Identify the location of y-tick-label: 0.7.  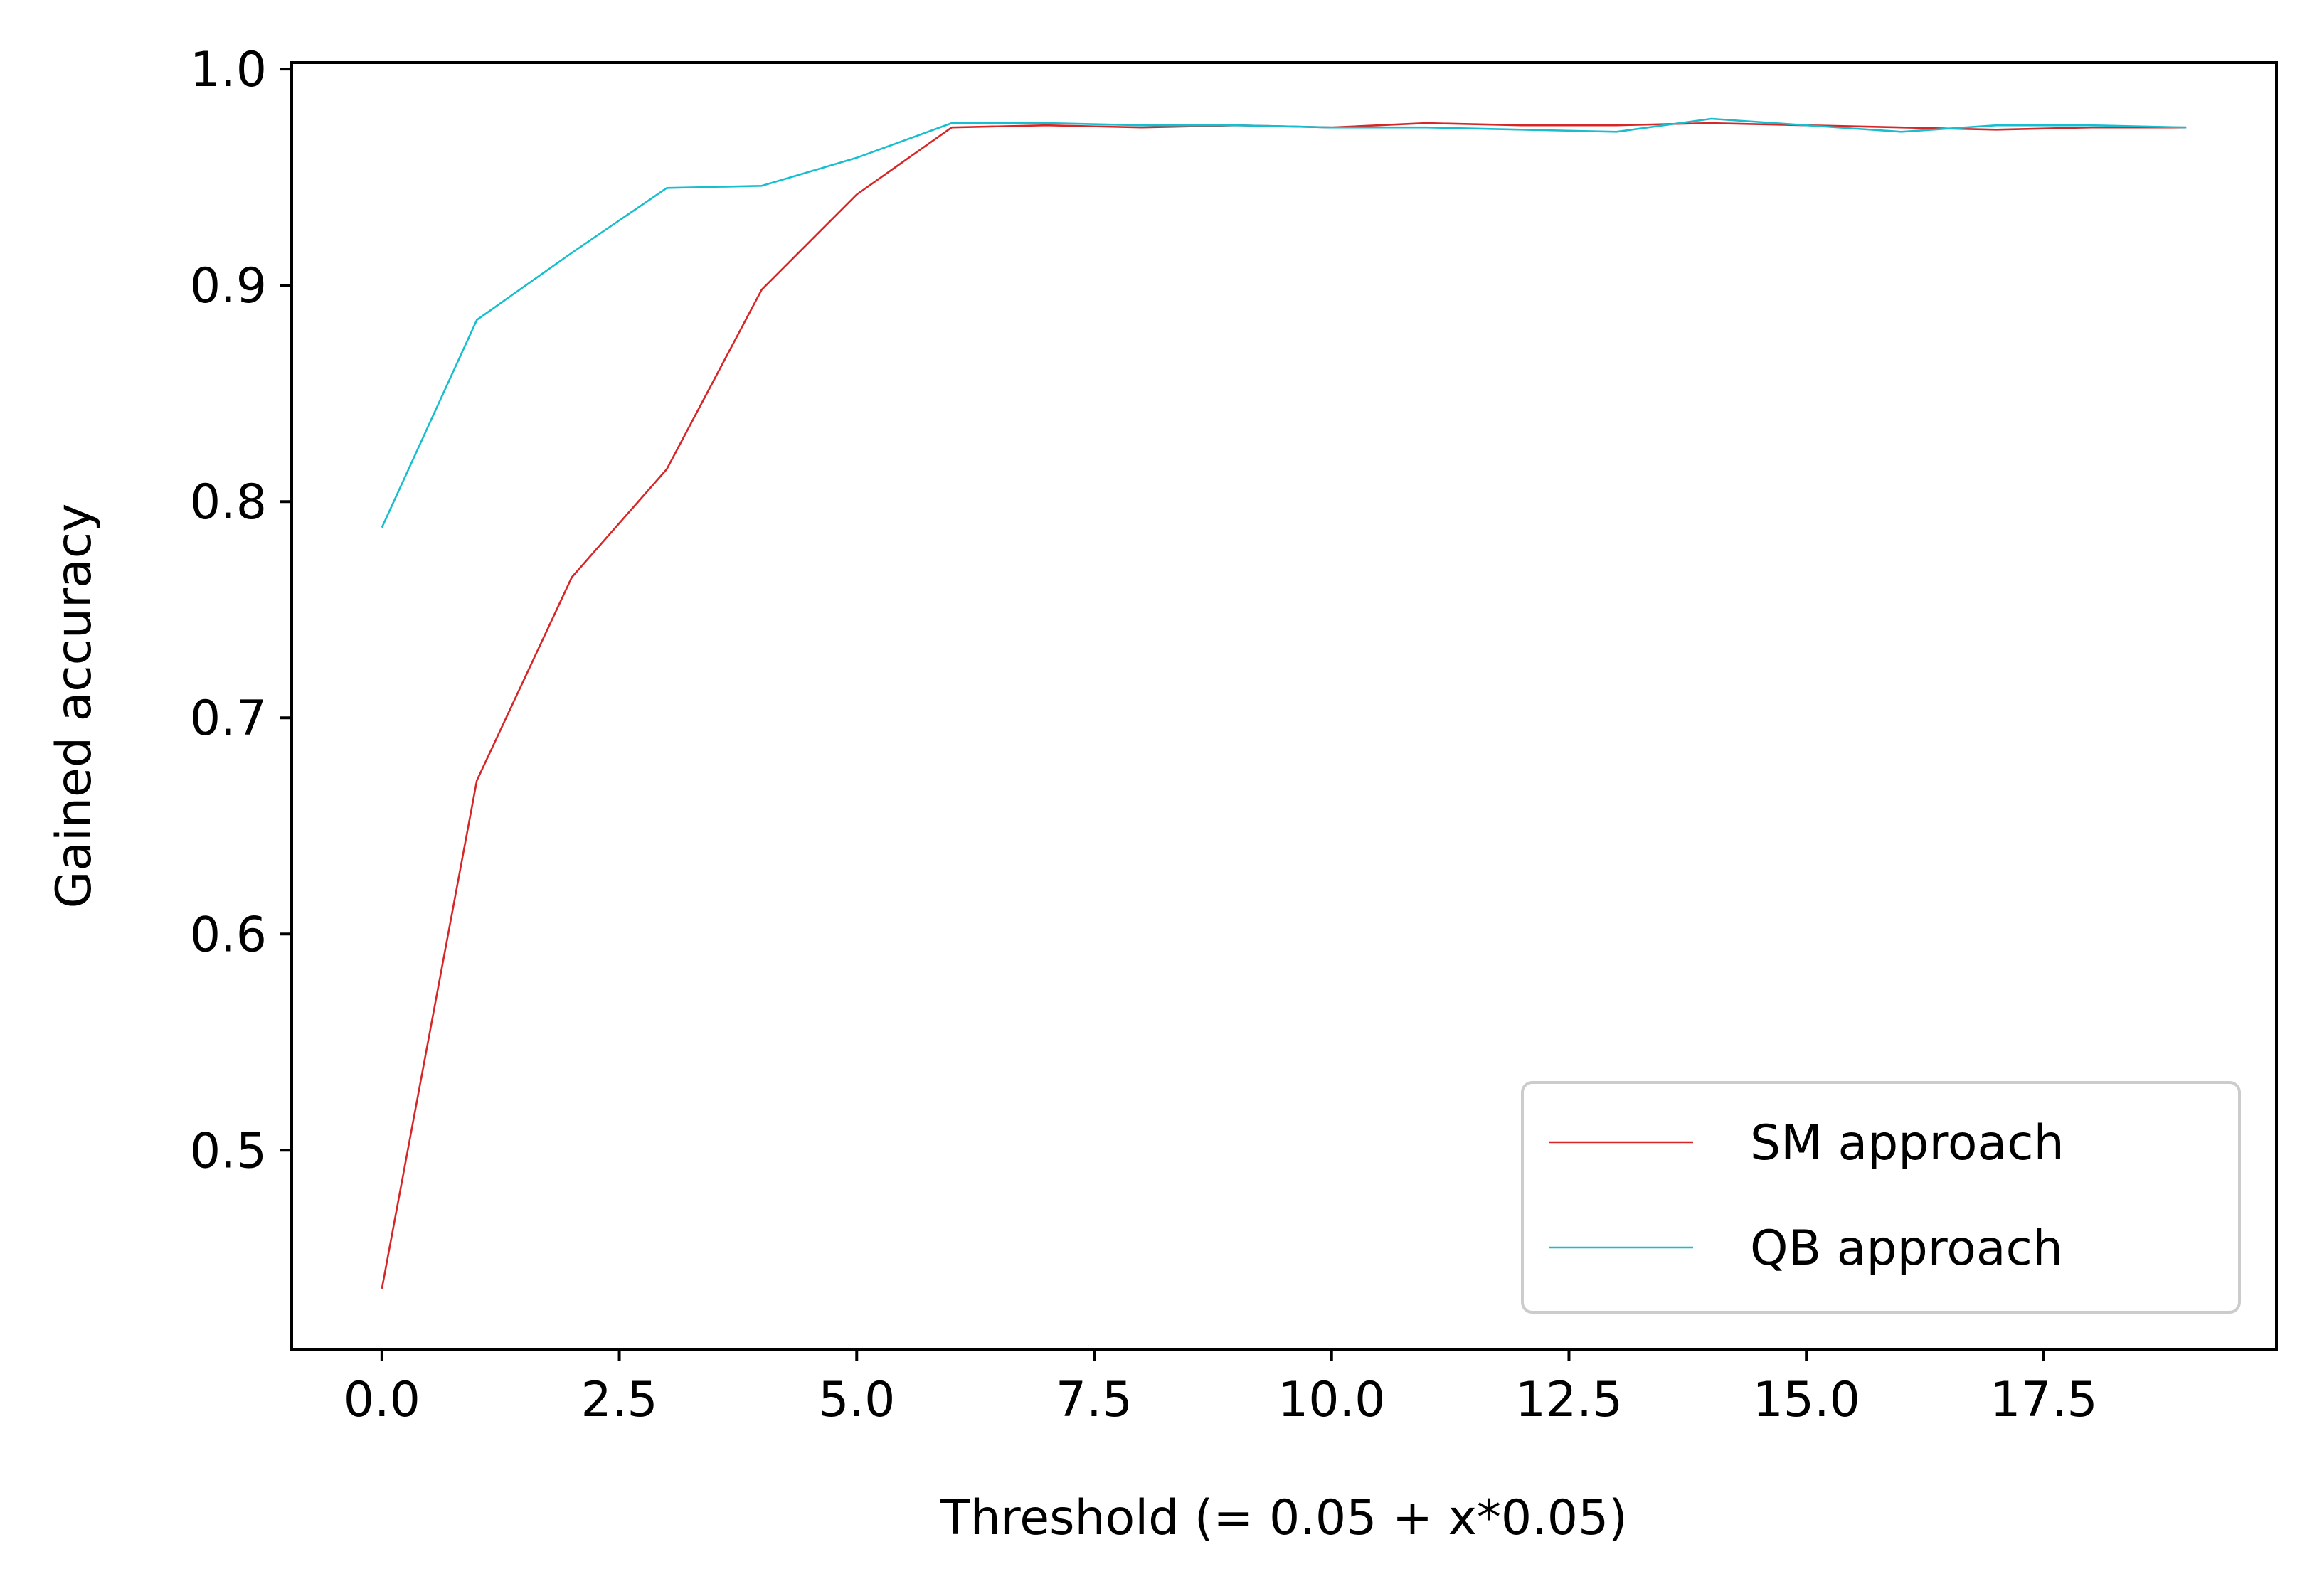
(229, 719).